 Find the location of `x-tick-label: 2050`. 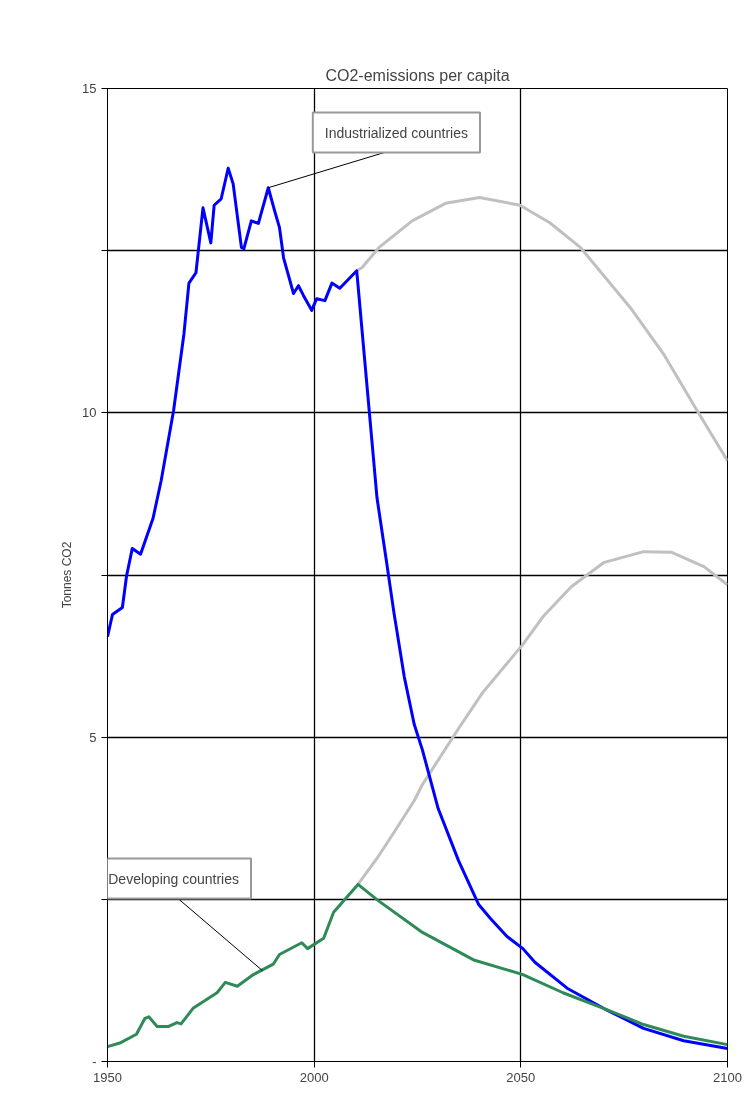

x-tick-label: 2050 is located at coordinates (521, 1077).